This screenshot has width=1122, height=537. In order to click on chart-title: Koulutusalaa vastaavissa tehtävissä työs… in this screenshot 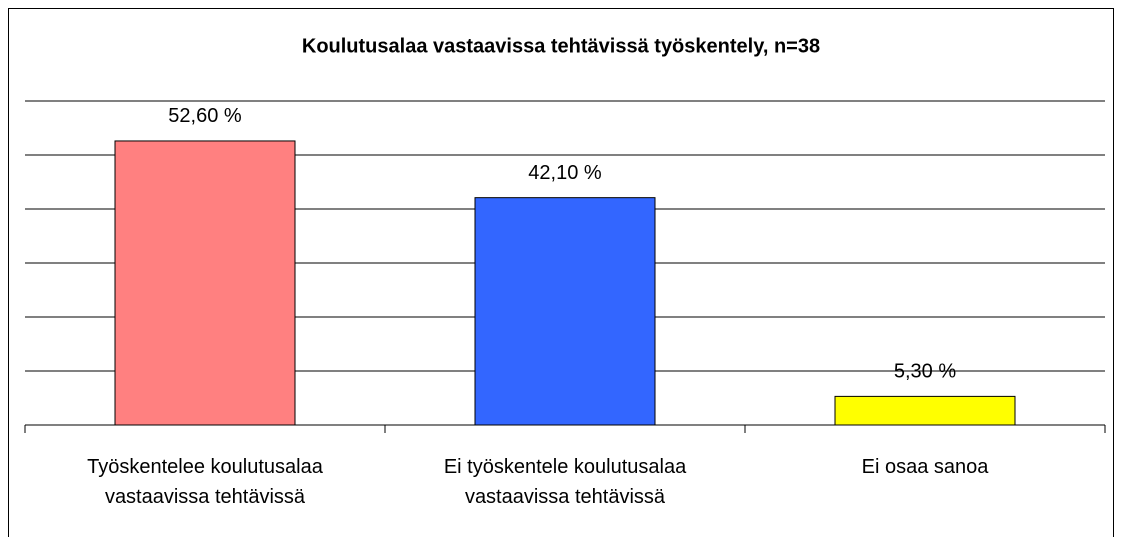, I will do `click(561, 46)`.